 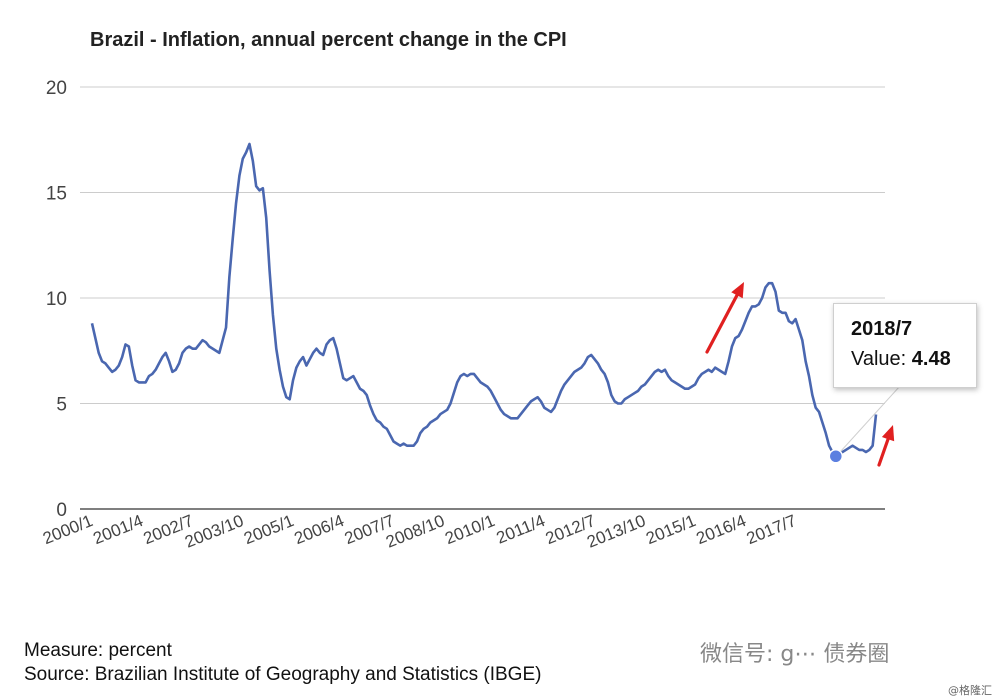 What do you see at coordinates (415, 531) in the screenshot?
I see `x-tick-label: 2008/10` at bounding box center [415, 531].